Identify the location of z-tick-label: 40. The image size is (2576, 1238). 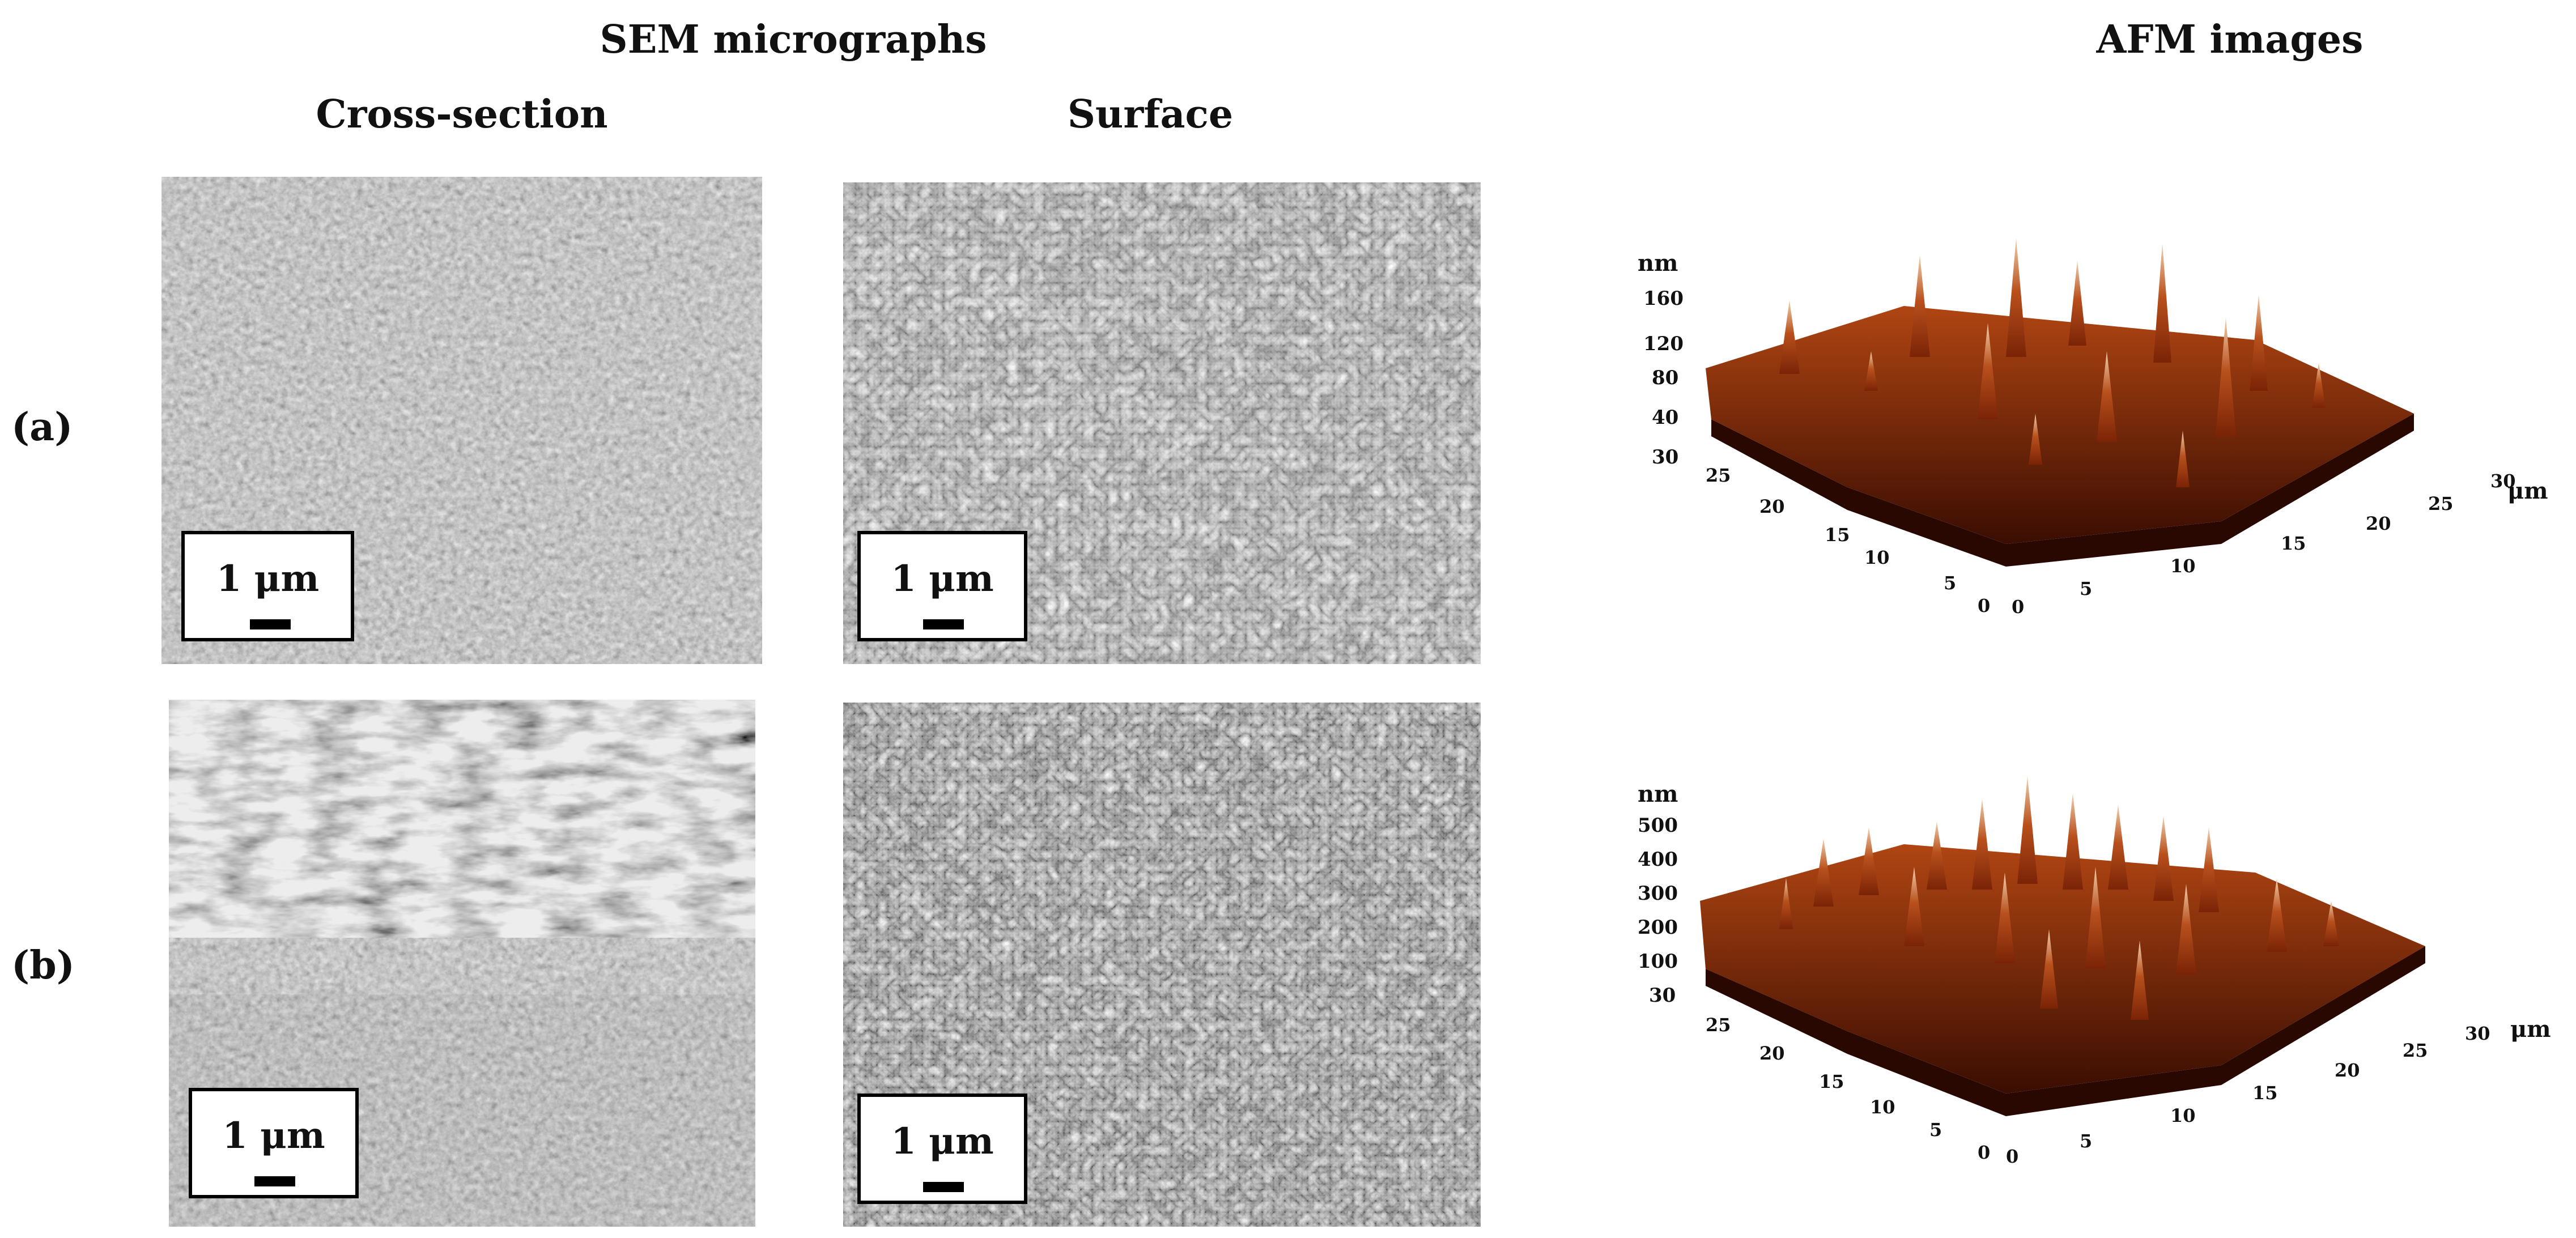
(1665, 417).